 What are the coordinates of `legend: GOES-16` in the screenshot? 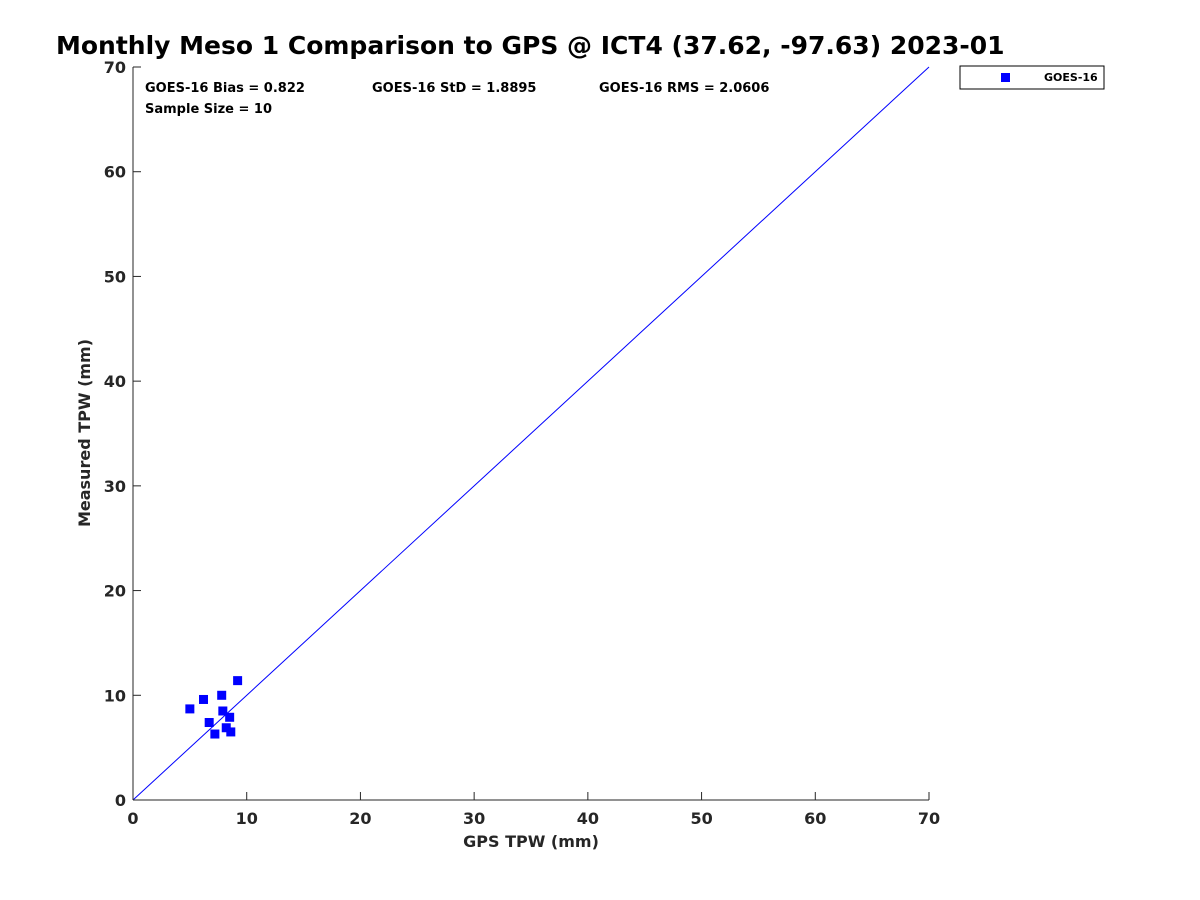 It's located at (1032, 77).